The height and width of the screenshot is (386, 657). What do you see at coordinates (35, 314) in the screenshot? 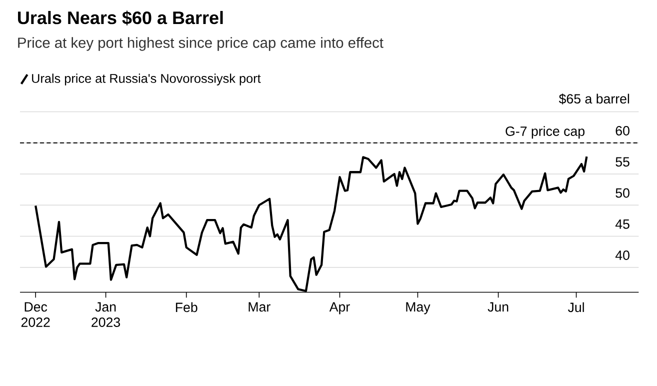
I see `x-tick-label: Dec 2022` at bounding box center [35, 314].